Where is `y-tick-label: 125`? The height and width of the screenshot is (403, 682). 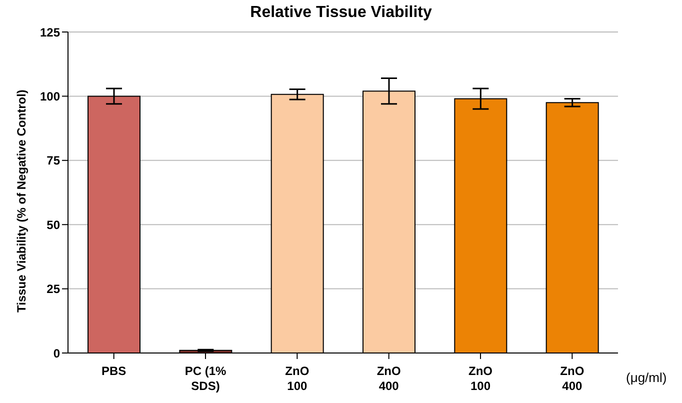 y-tick-label: 125 is located at coordinates (50, 32).